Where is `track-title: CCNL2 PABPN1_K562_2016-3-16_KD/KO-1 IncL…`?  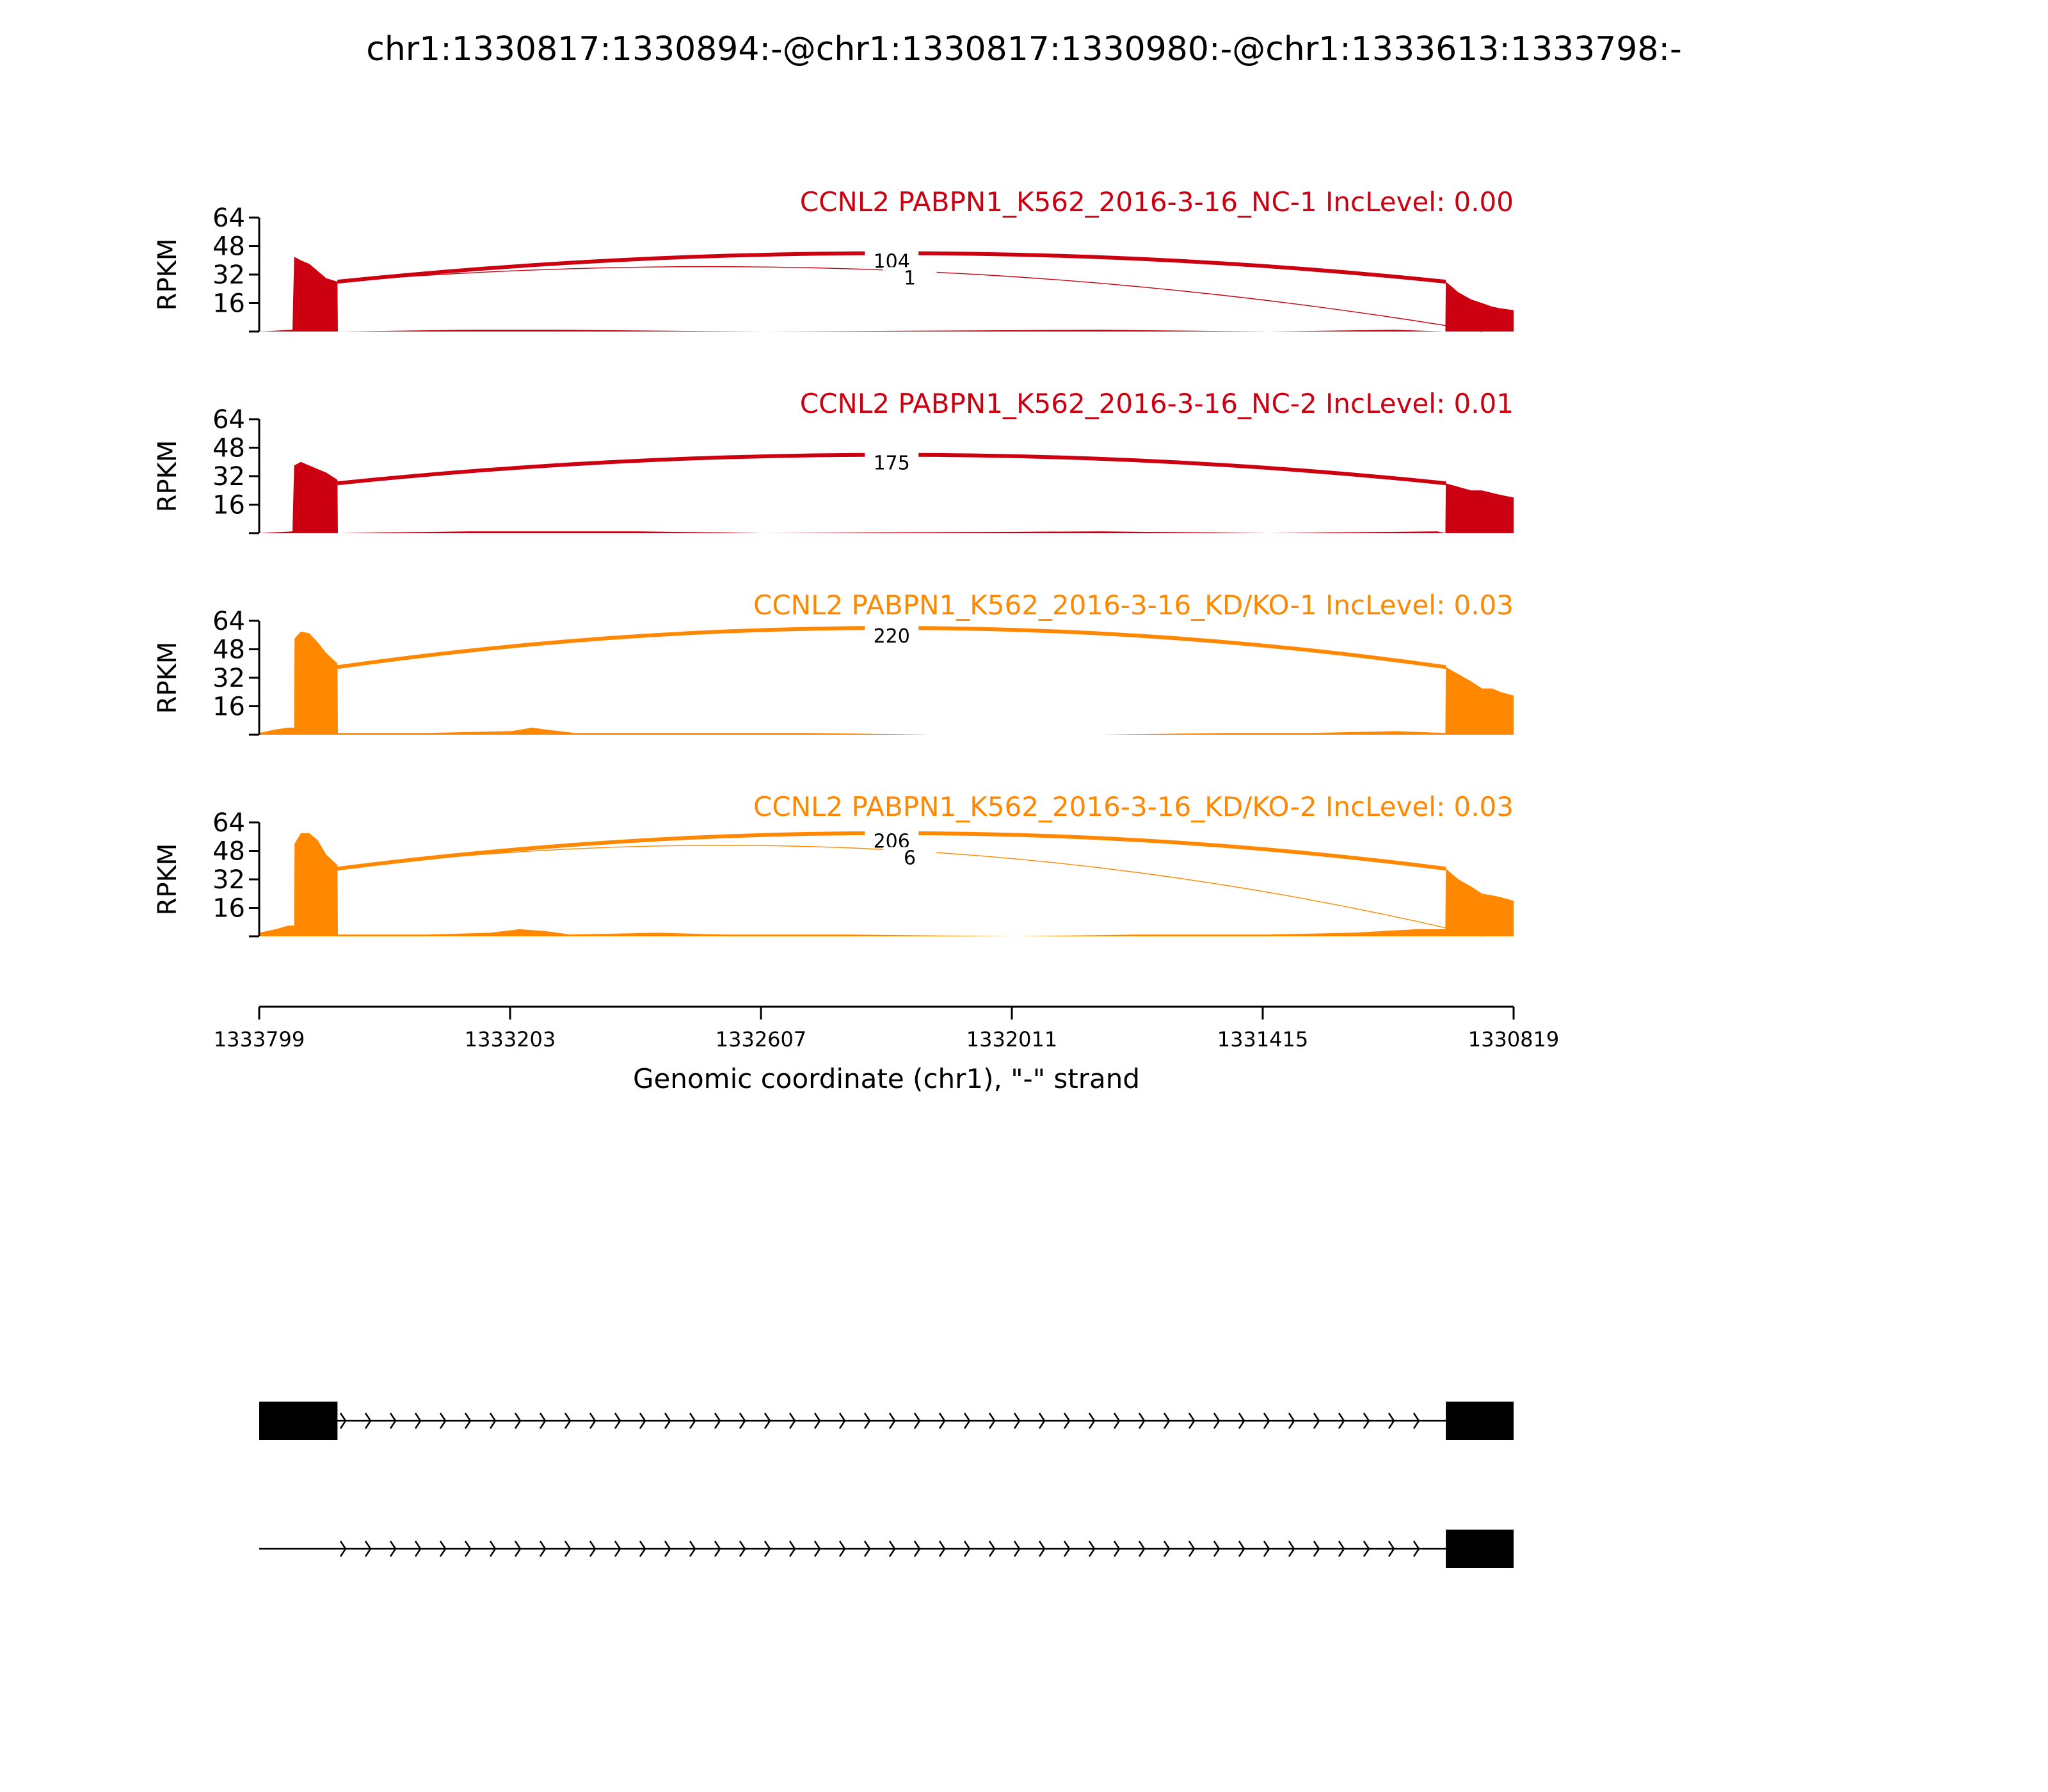
track-title: CCNL2 PABPN1_K562_2016-3-16_KD/KO-1 IncL… is located at coordinates (1133, 605).